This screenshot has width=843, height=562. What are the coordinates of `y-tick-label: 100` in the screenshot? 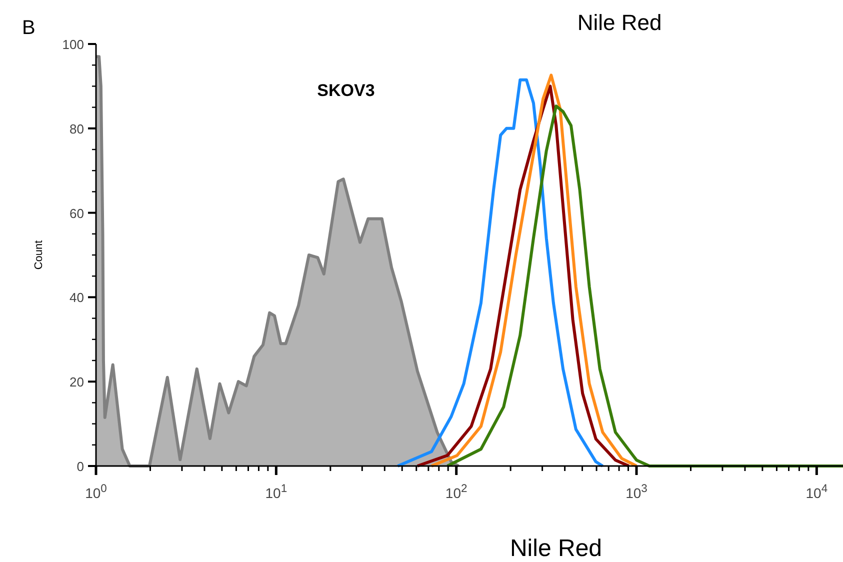 It's located at (73, 44).